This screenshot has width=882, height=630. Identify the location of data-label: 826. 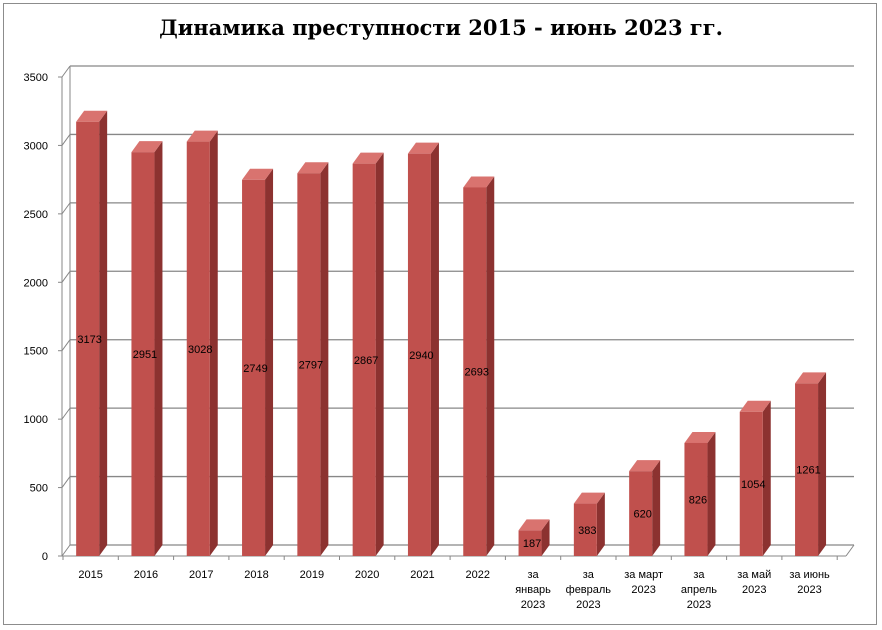
(698, 500).